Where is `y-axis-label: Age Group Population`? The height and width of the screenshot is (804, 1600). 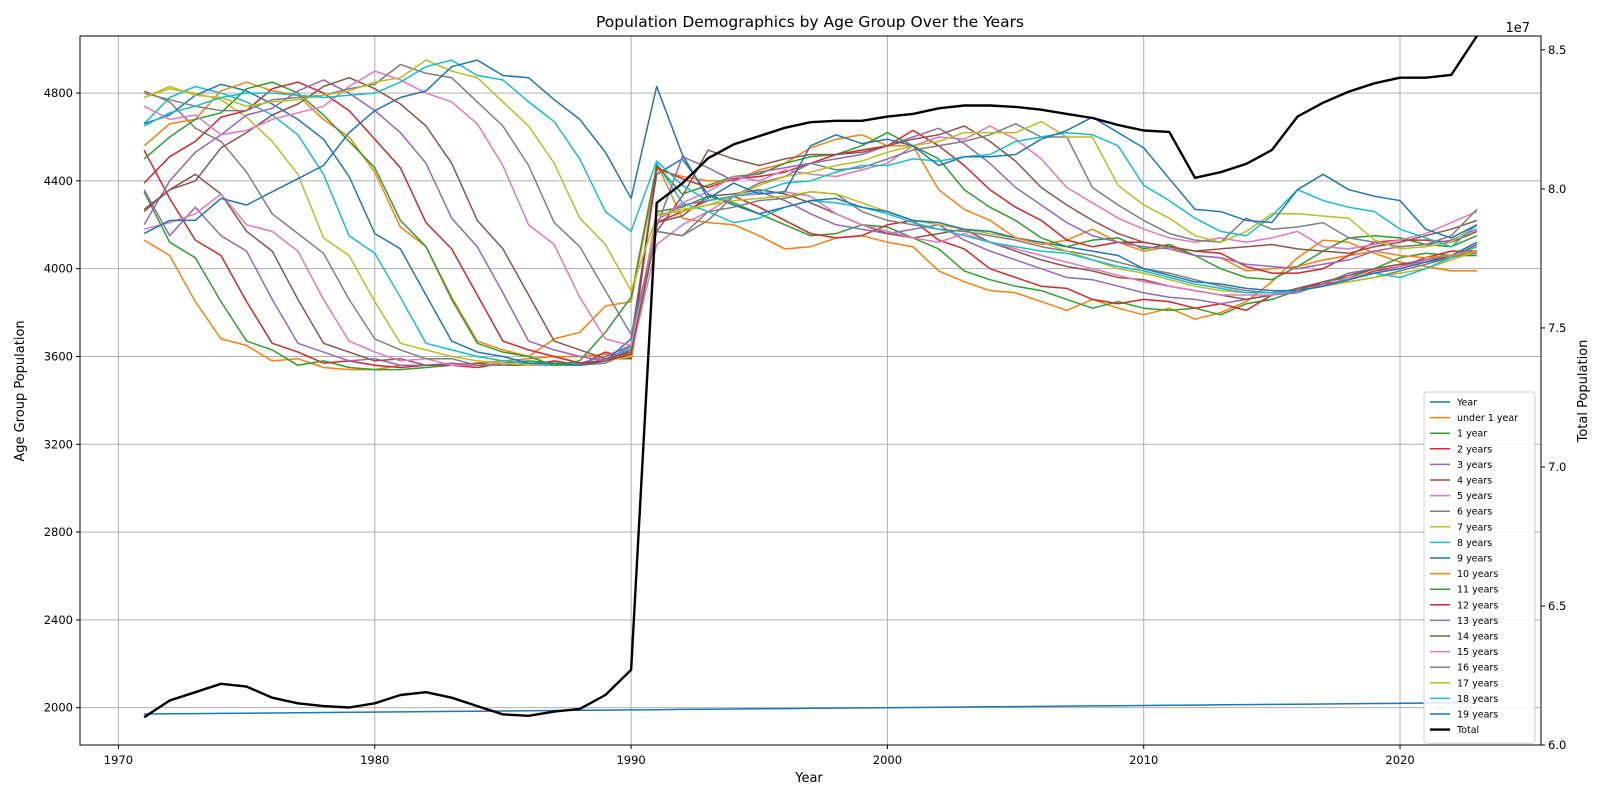
y-axis-label: Age Group Population is located at coordinates (20, 390).